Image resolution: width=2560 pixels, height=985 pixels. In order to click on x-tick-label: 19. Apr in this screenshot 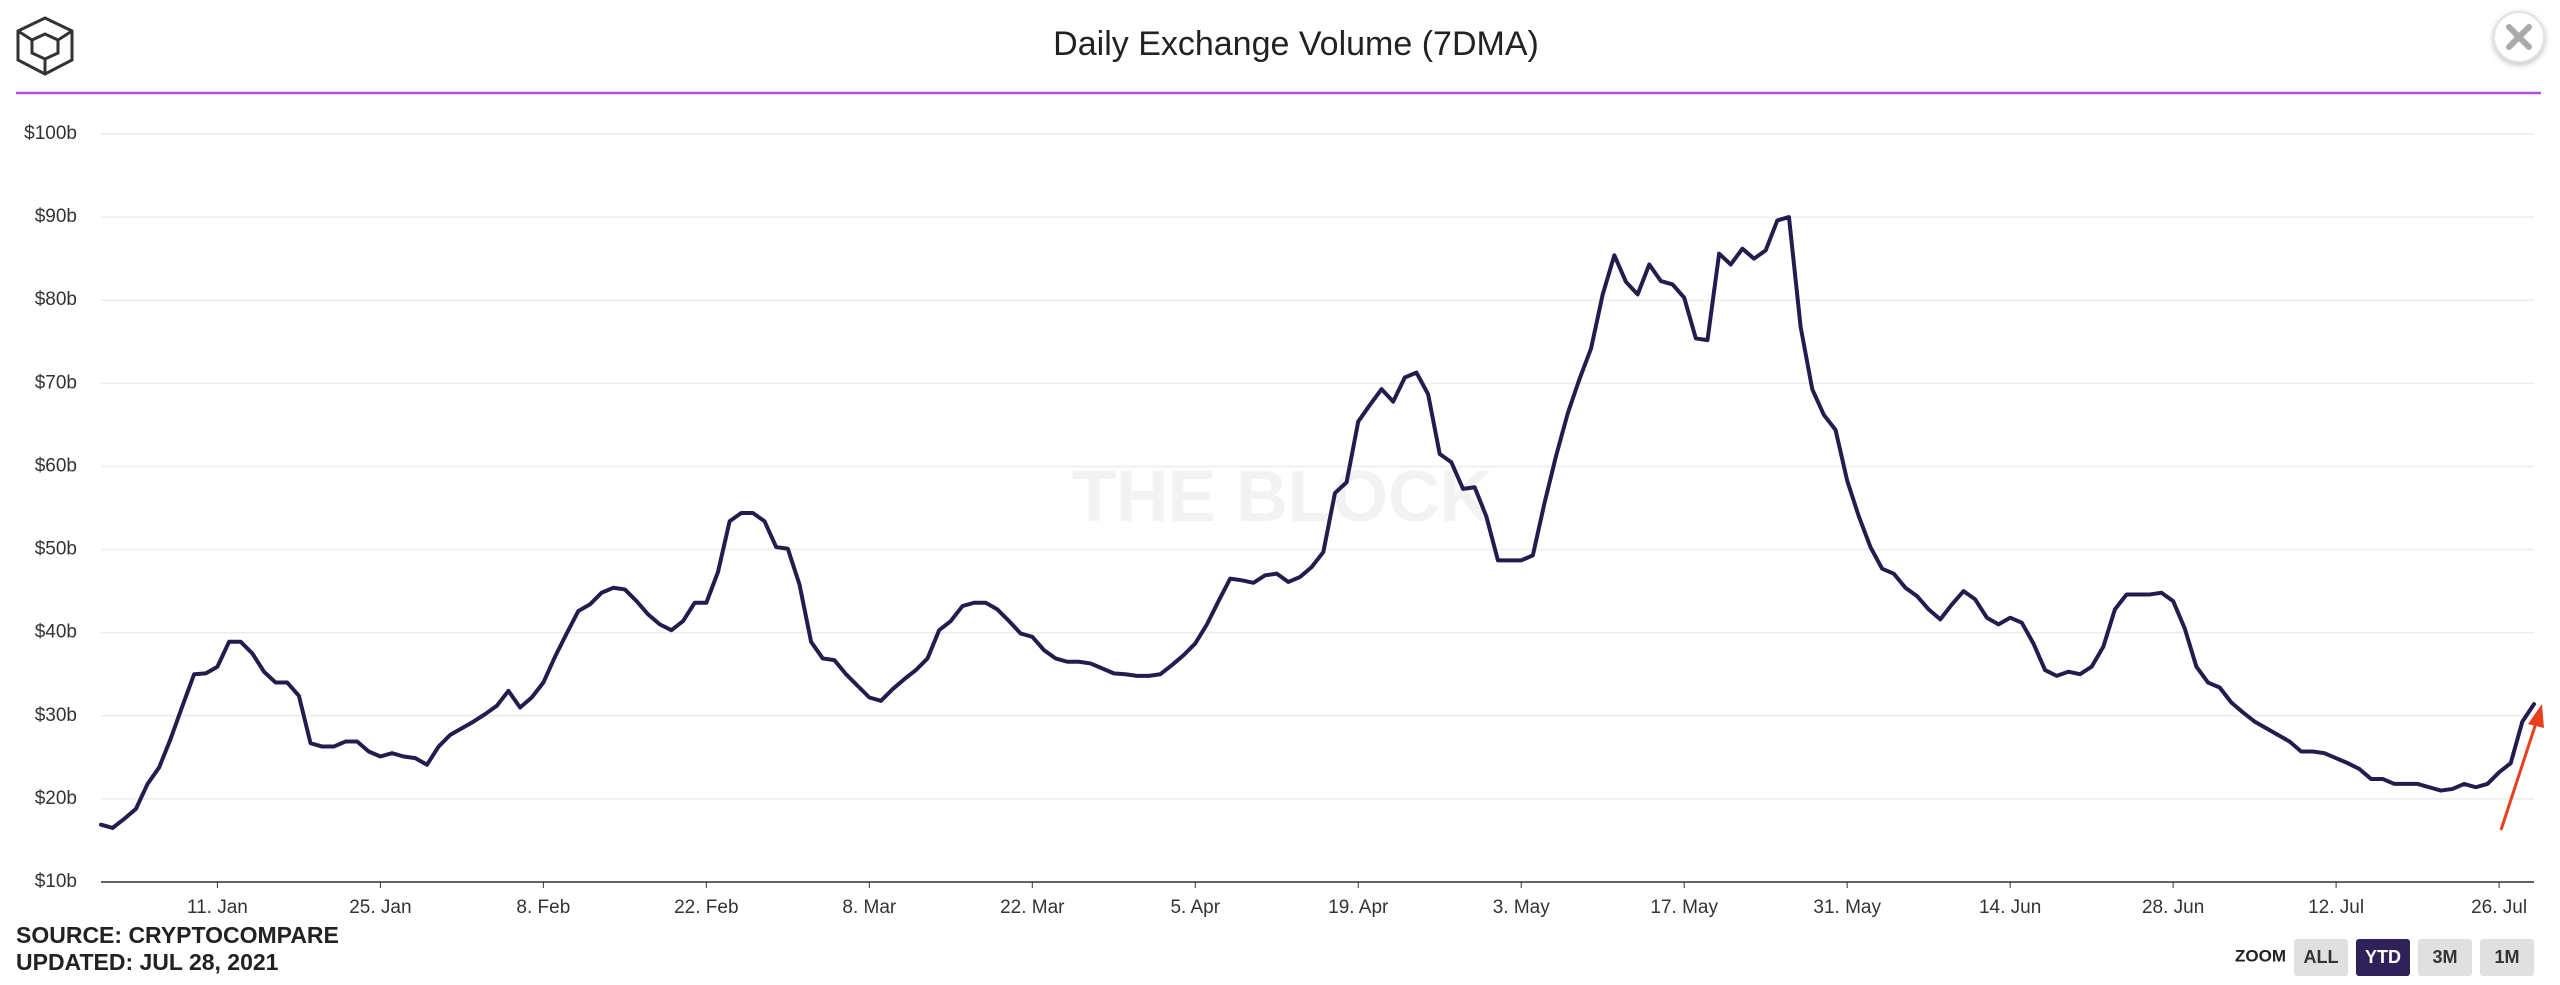, I will do `click(1358, 907)`.